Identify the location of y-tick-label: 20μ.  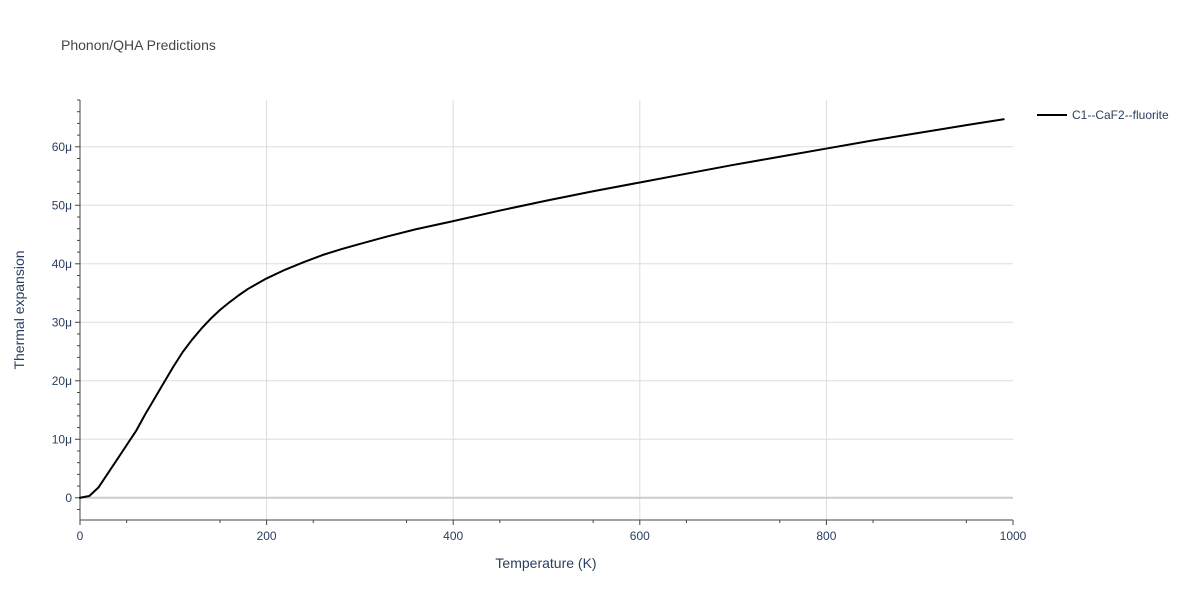
(62, 381).